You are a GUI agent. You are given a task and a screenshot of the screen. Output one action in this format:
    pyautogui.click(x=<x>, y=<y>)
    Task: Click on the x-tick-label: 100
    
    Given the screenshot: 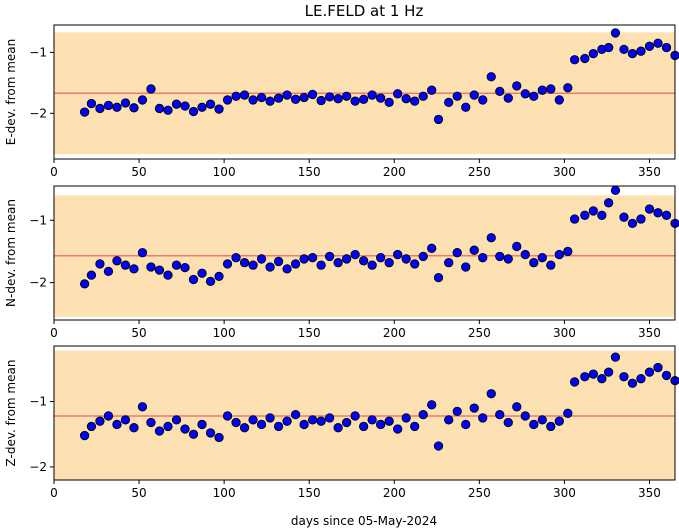 What is the action you would take?
    pyautogui.click(x=224, y=172)
    